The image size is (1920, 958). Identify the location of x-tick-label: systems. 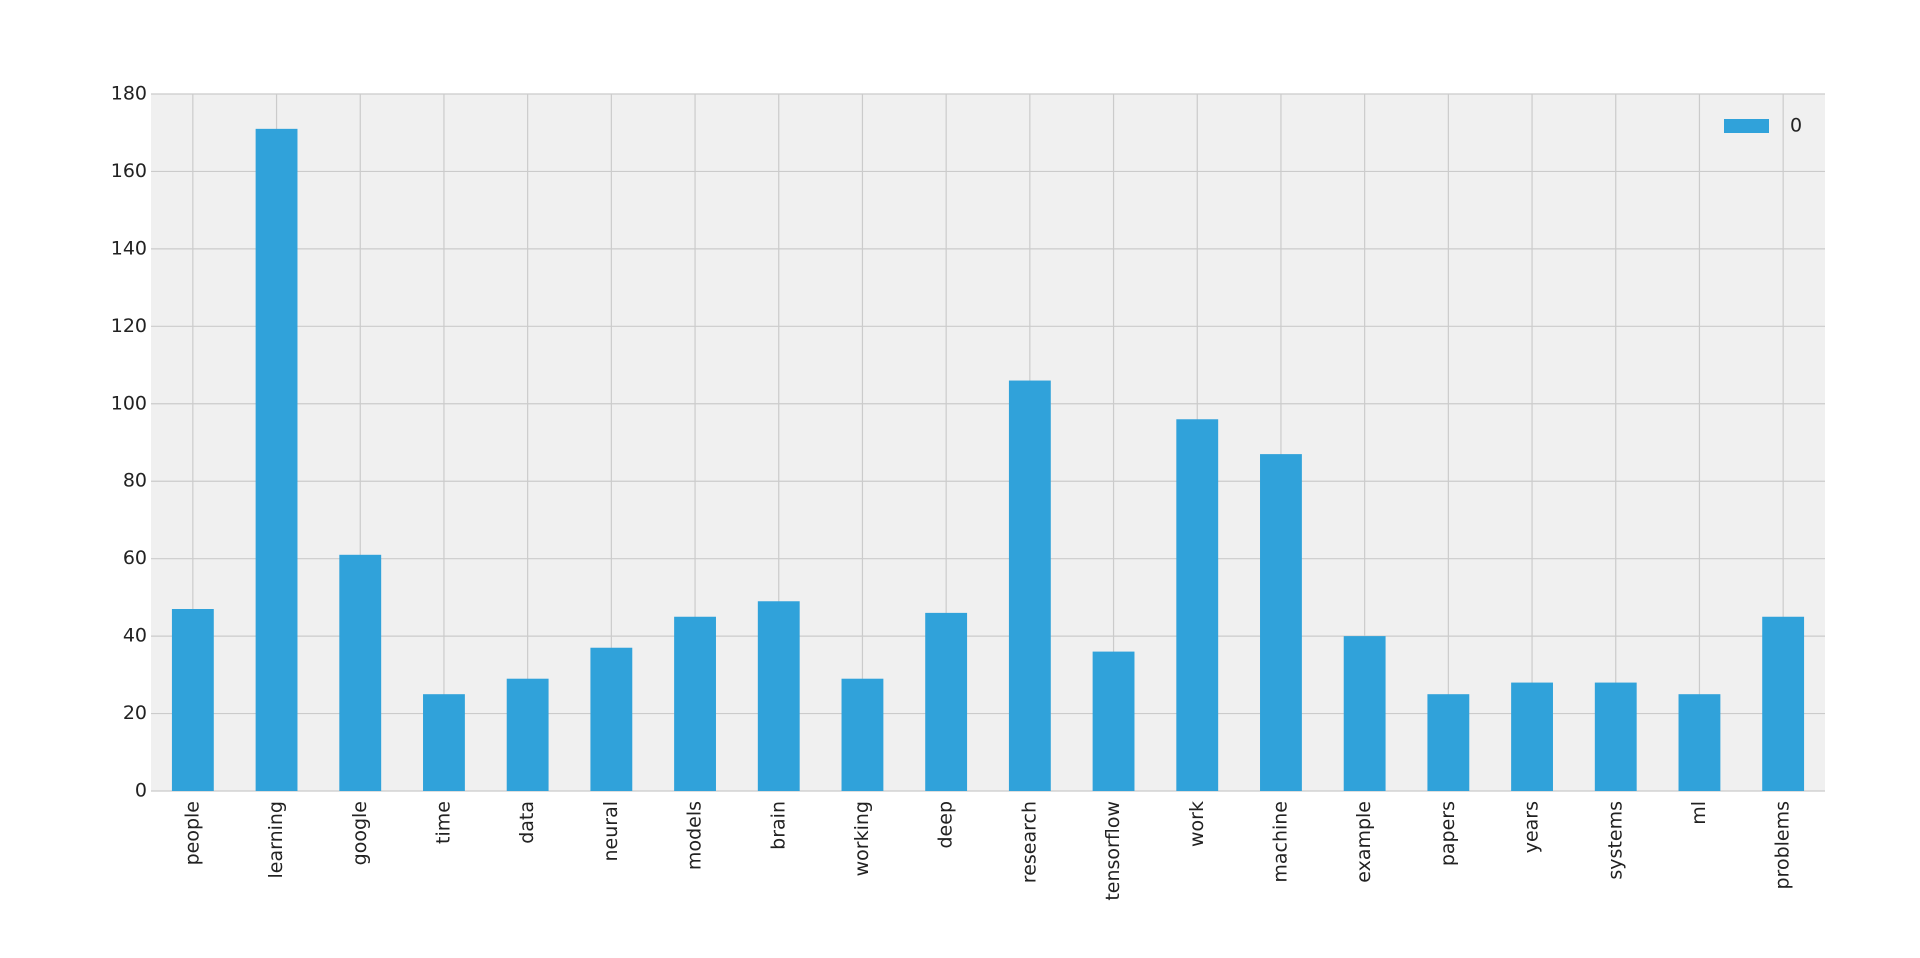
(1615, 840).